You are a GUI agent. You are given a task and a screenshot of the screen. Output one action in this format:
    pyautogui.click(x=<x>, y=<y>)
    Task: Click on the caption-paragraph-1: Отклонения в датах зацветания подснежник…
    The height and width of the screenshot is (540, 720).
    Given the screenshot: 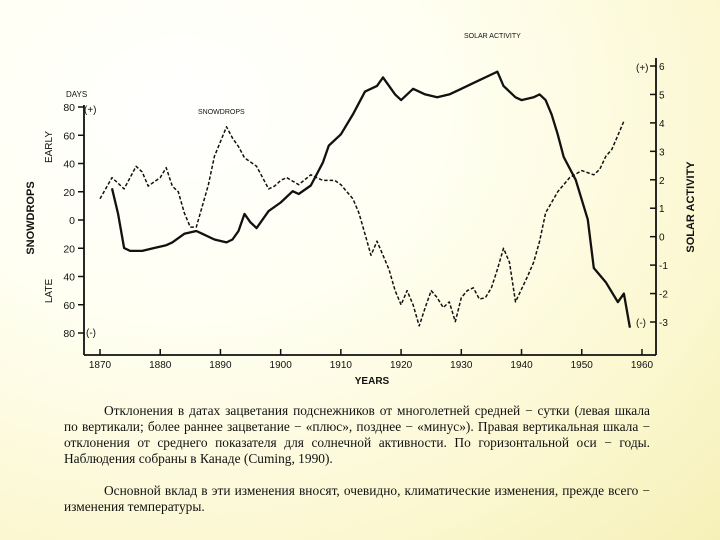 What is the action you would take?
    pyautogui.click(x=357, y=434)
    